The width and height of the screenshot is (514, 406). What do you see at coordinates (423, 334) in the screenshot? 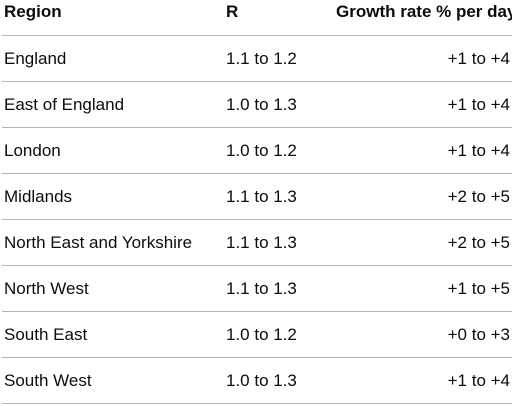
I see `cell-growth: +0 to +3` at bounding box center [423, 334].